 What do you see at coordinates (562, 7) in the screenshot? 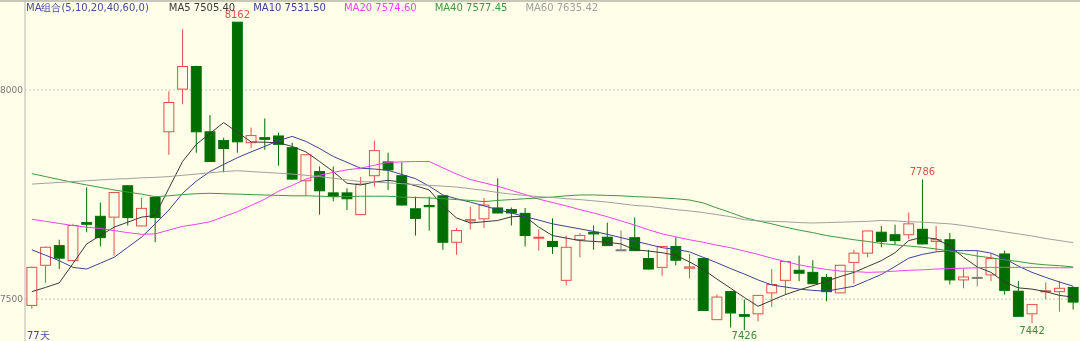
I see `text: MA60 7635.42` at bounding box center [562, 7].